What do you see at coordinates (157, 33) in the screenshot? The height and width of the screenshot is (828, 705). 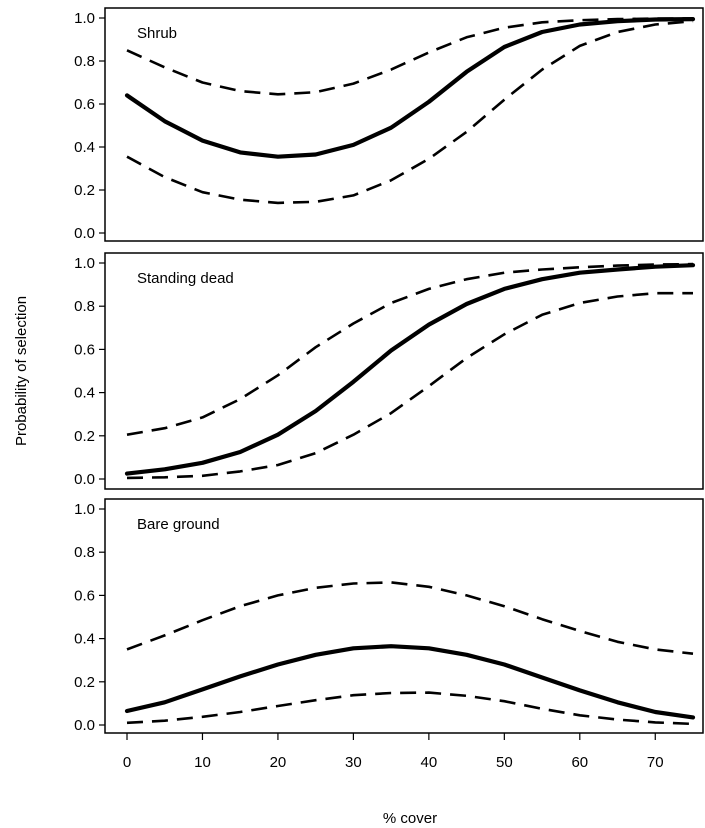 I see `panel-title: Shrub` at bounding box center [157, 33].